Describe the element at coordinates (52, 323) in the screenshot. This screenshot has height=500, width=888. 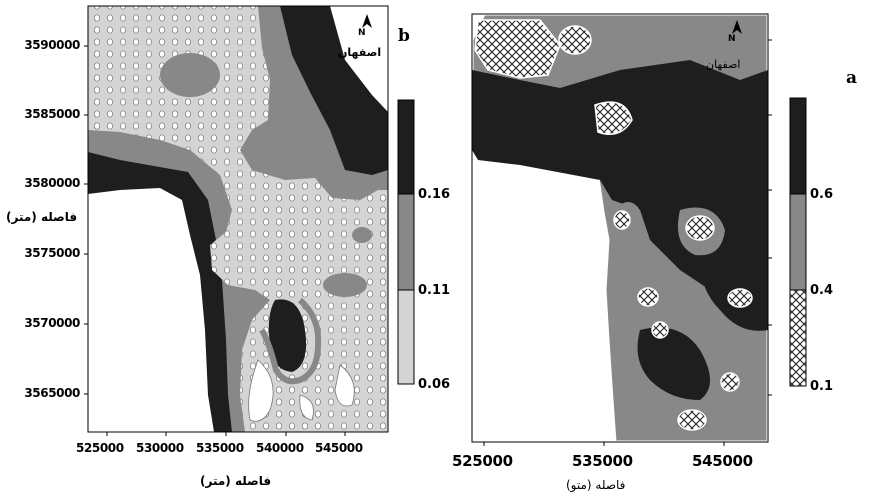
I see `y-tick-label: 3570000` at that location.